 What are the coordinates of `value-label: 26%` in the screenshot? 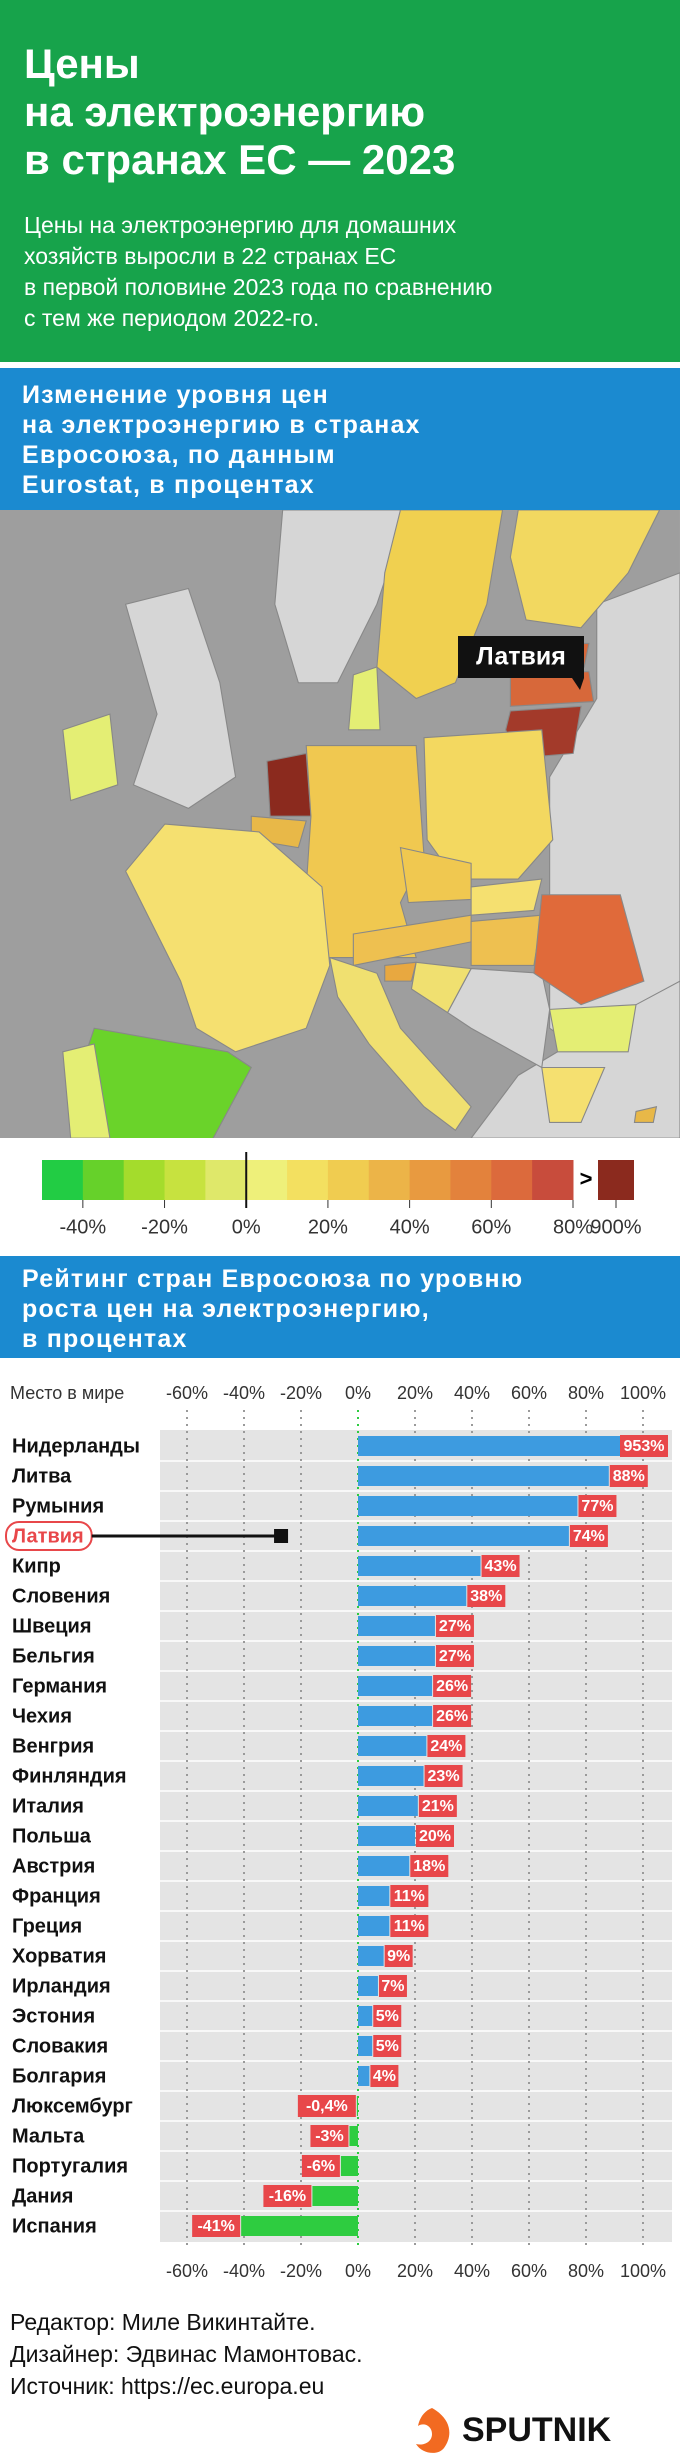 It's located at (452, 1716).